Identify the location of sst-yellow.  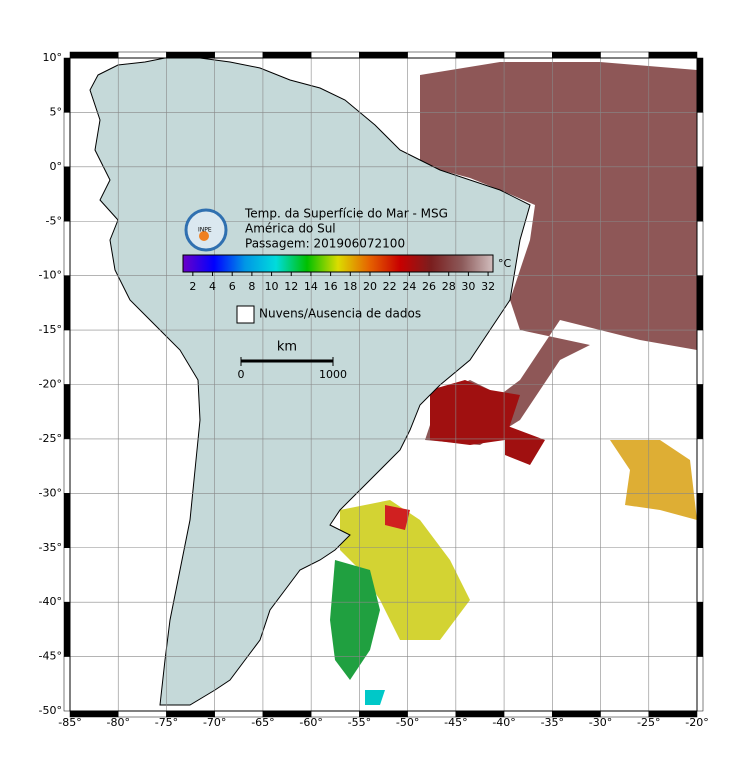
(653, 480).